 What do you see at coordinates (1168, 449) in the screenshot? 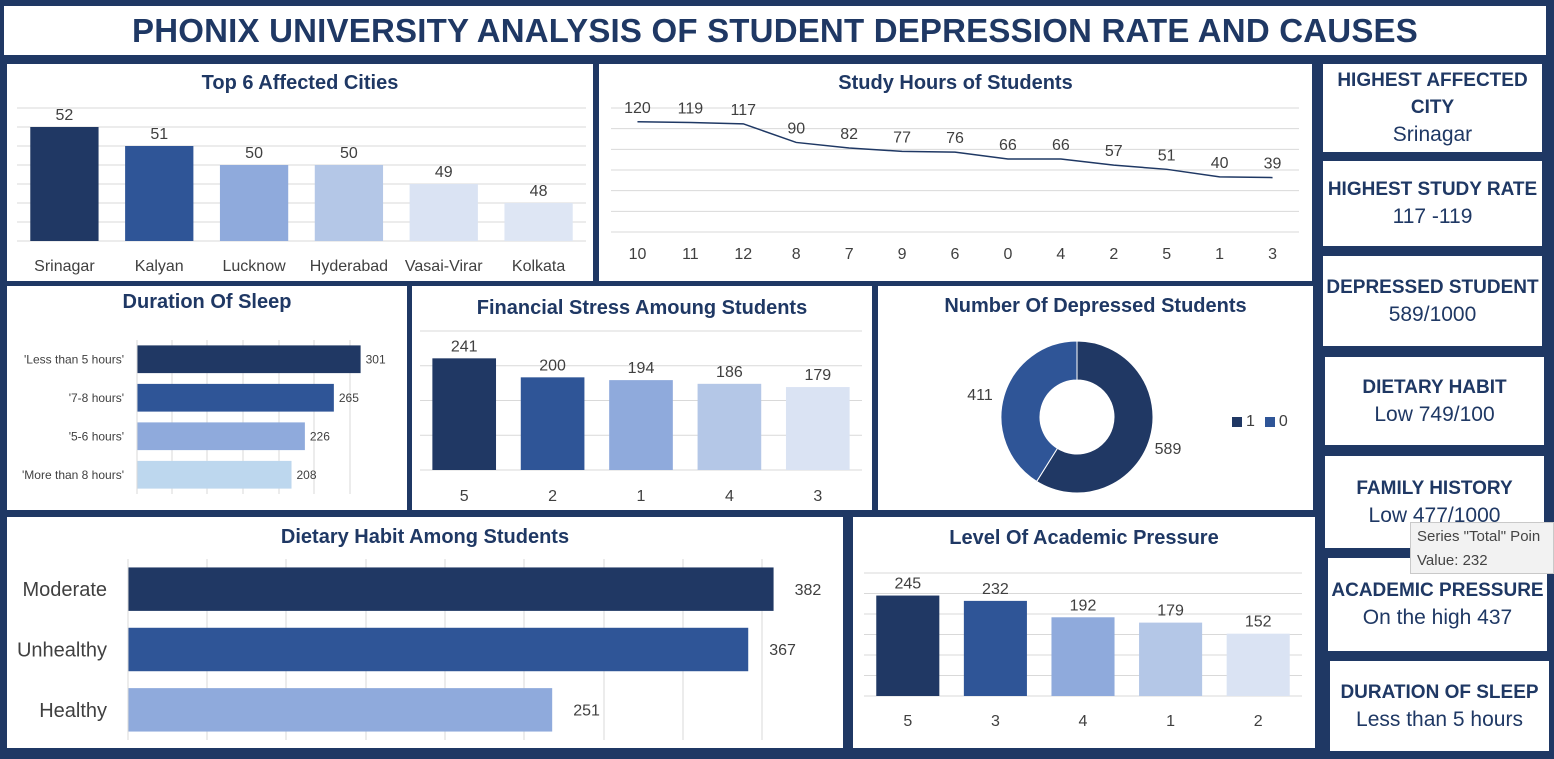
I see `data-label: 589` at bounding box center [1168, 449].